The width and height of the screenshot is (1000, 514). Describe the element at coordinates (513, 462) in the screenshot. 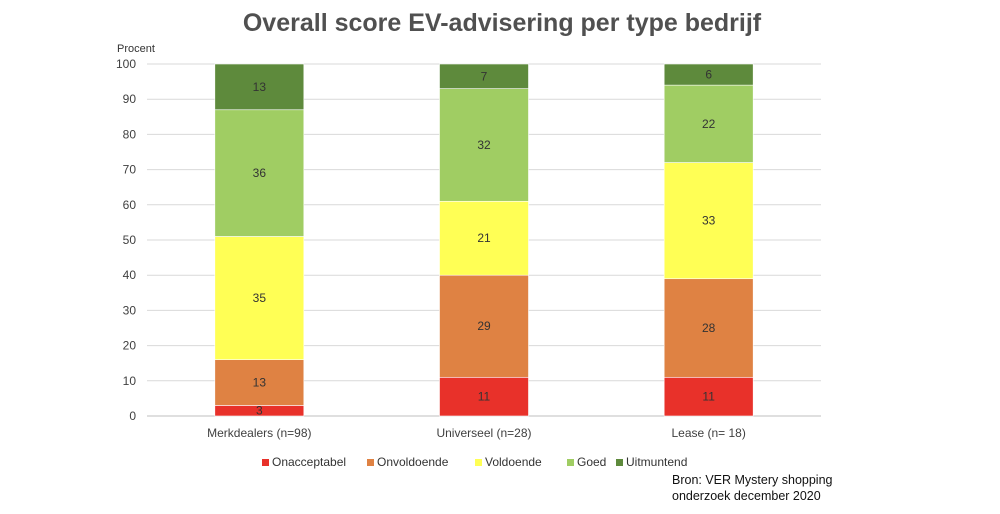

I see `legend-label: Voldoende` at that location.